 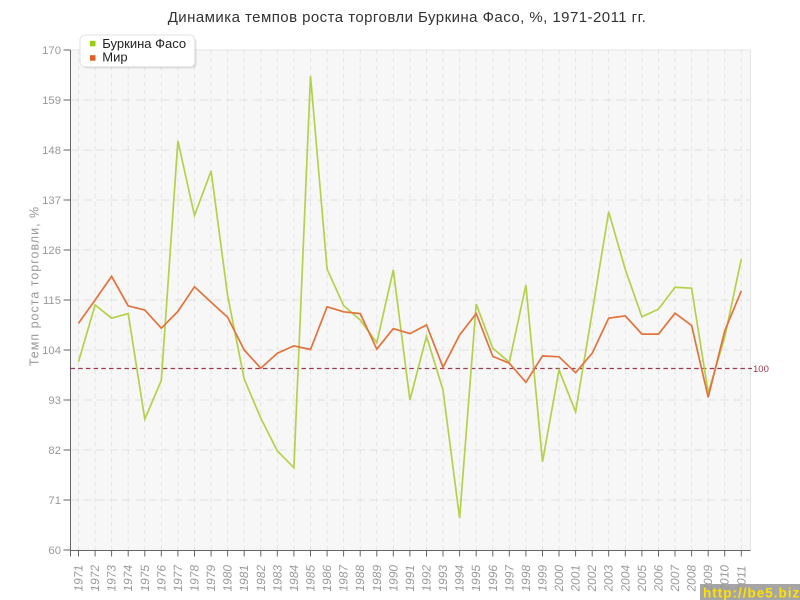 What do you see at coordinates (294, 577) in the screenshot?
I see `svg-text: 1984` at bounding box center [294, 577].